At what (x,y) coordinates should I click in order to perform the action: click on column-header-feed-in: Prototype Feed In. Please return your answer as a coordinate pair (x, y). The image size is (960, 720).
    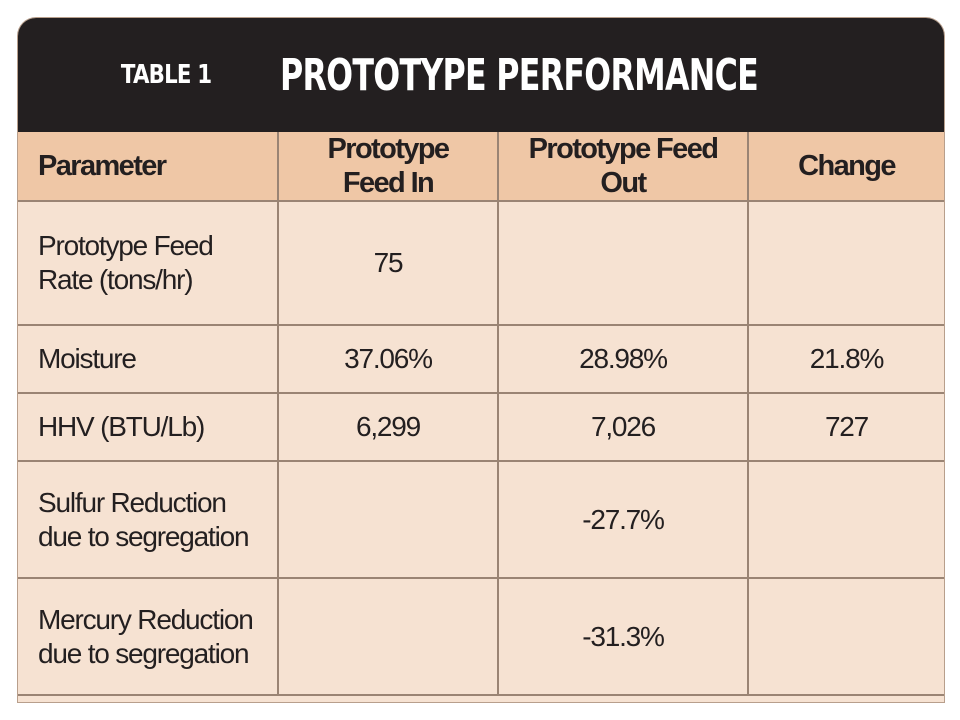
    Looking at the image, I should click on (388, 167).